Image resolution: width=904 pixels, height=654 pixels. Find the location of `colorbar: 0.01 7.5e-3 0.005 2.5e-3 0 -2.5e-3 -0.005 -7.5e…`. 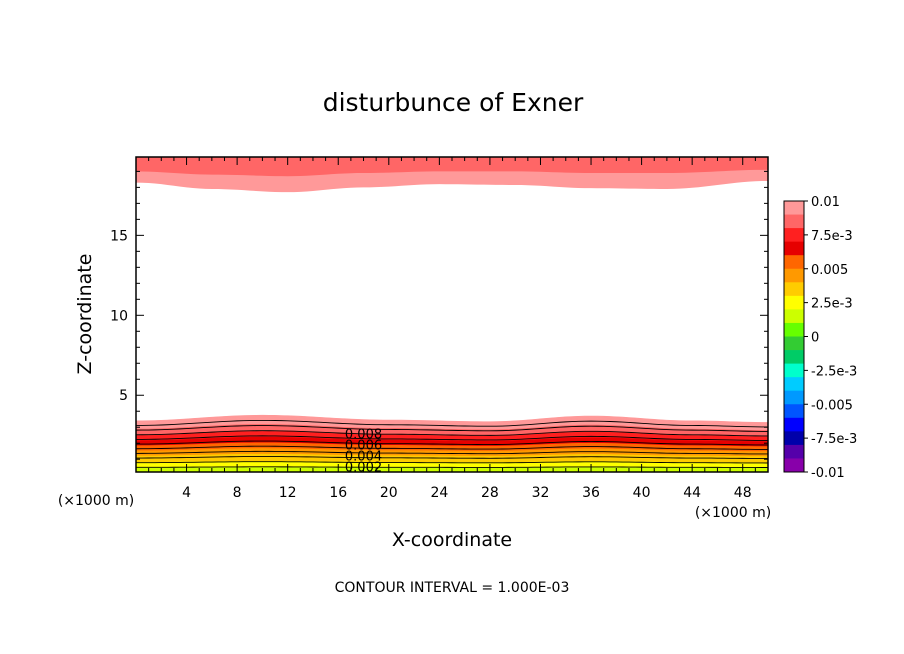

colorbar: 0.01 7.5e-3 0.005 2.5e-3 0 -2.5e-3 -0.005 -7.5e… is located at coordinates (820, 338).